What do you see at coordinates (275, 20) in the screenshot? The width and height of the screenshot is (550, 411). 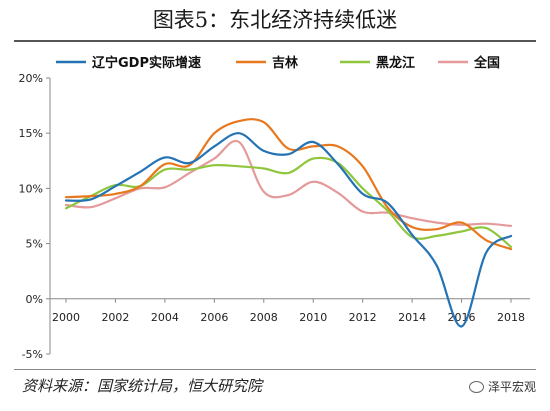 I see `chart-title: 图表5：东北经济持续低迷` at bounding box center [275, 20].